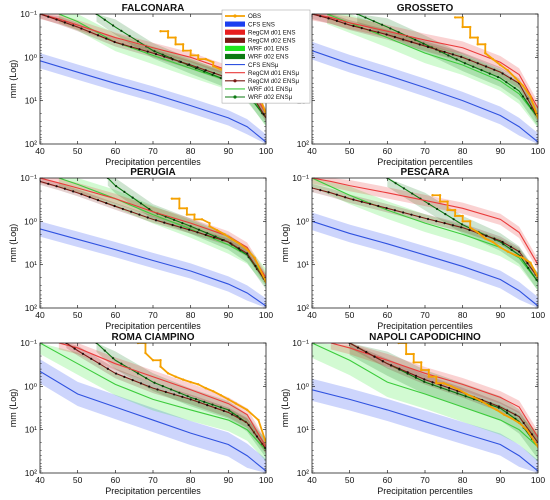  I want to click on y-tick-label: 10², so click(303, 473).